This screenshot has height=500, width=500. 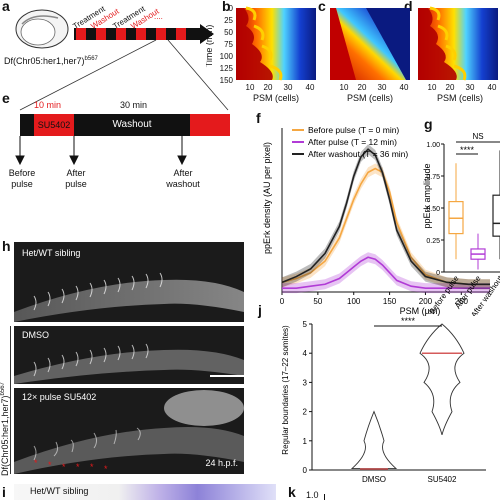 What do you see at coordinates (433, 209) in the screenshot?
I see `y-tick-label: 0.50` at bounding box center [433, 209].